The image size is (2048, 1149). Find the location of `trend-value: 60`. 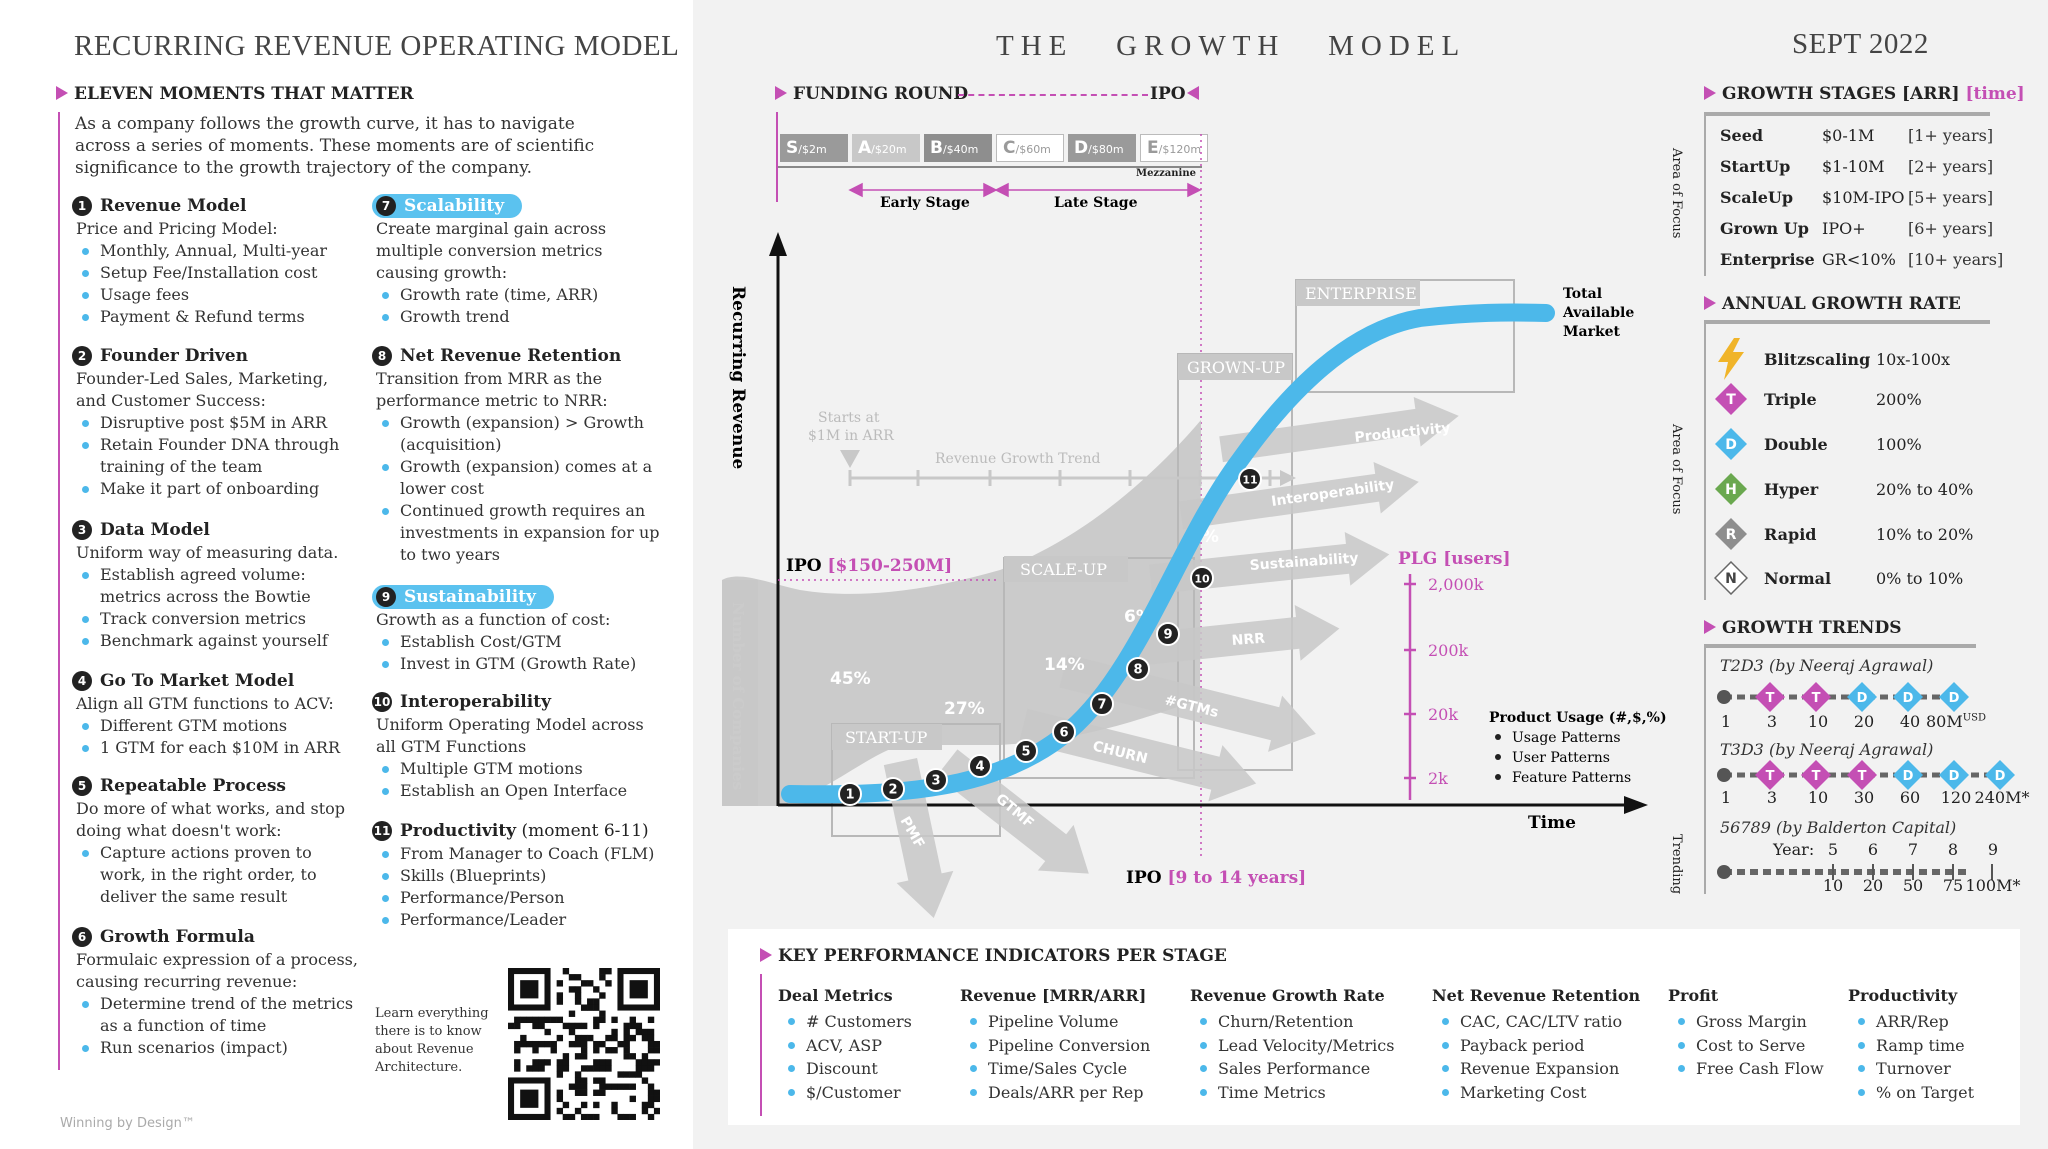

trend-value: 60 is located at coordinates (1910, 797).